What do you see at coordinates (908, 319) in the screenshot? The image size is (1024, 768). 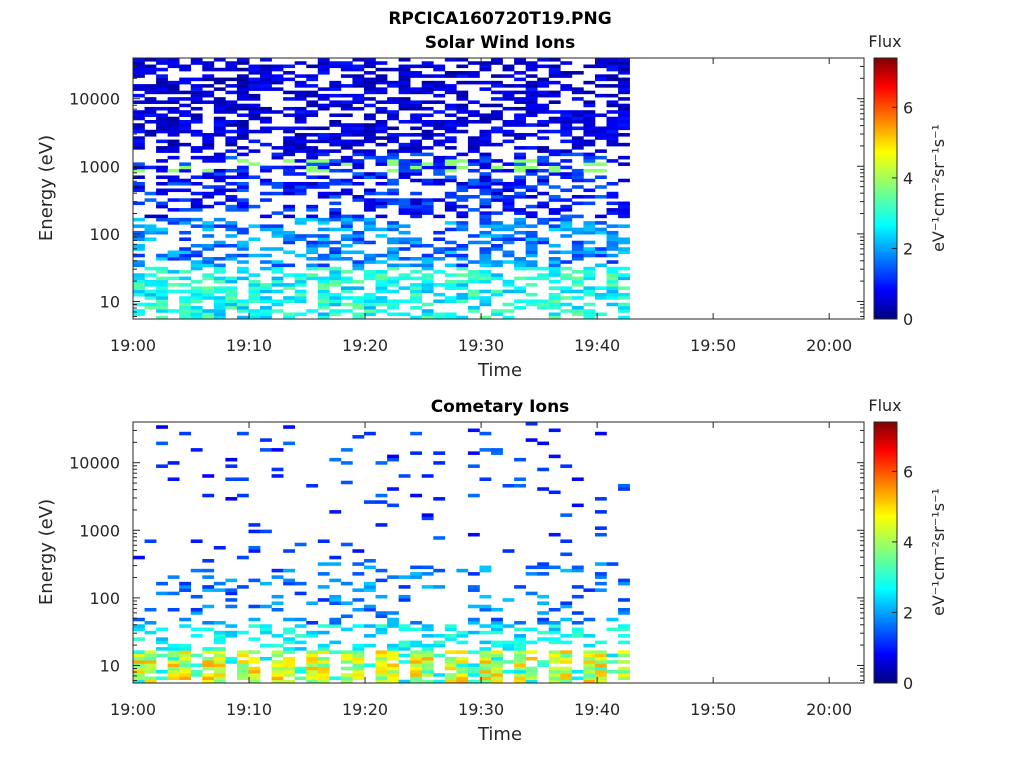 I see `colorbar-tick-label: 0` at bounding box center [908, 319].